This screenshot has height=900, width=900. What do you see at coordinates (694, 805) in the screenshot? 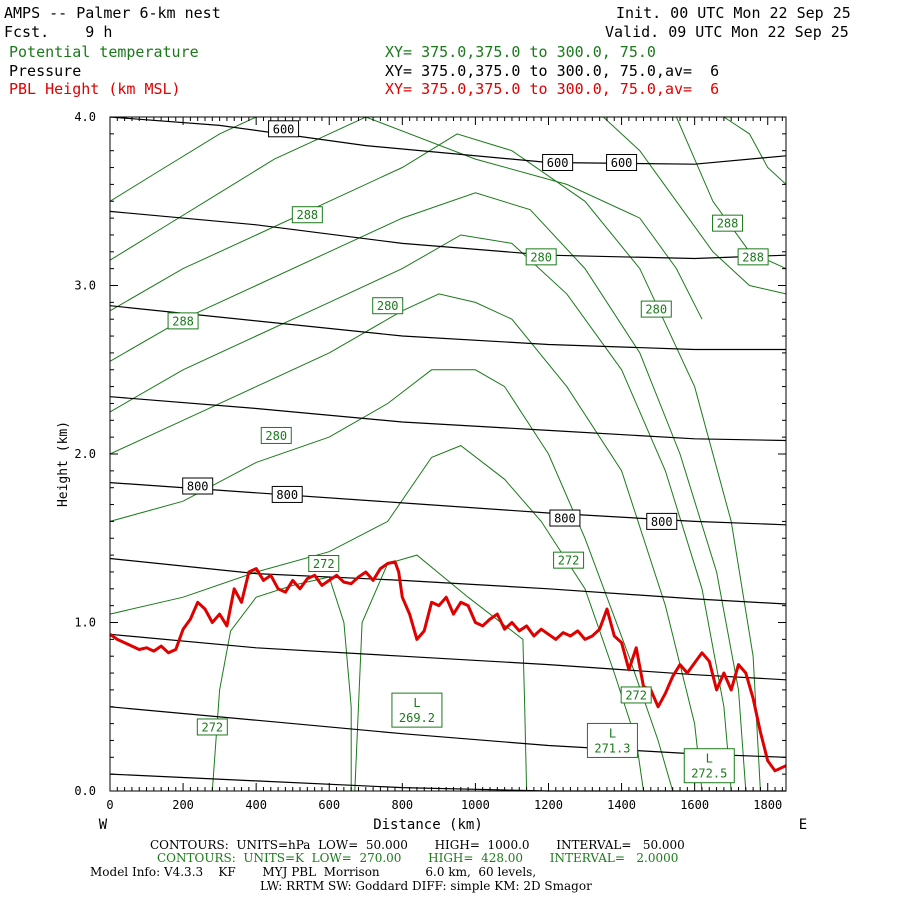
I see `x-tick-label-8: 1600` at bounding box center [694, 805].